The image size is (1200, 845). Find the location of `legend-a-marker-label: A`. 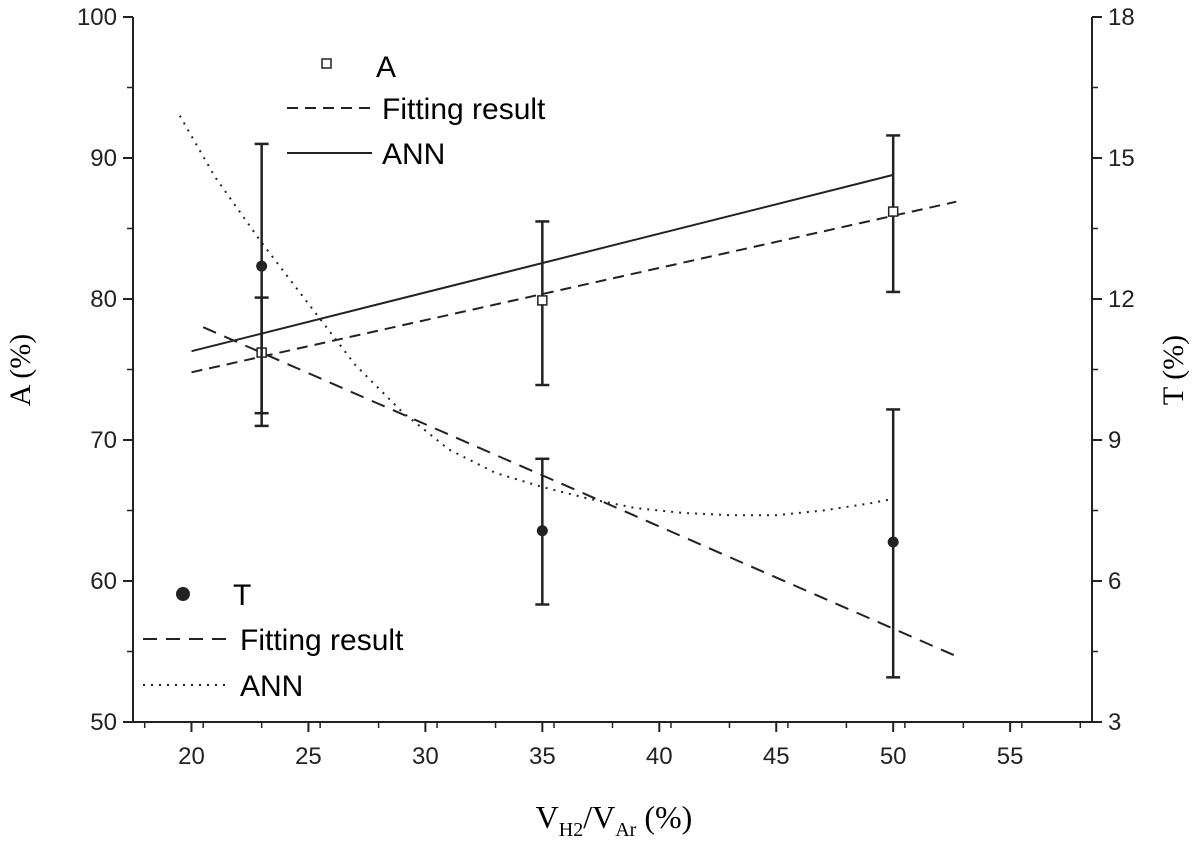

legend-a-marker-label: A is located at coordinates (386, 67).